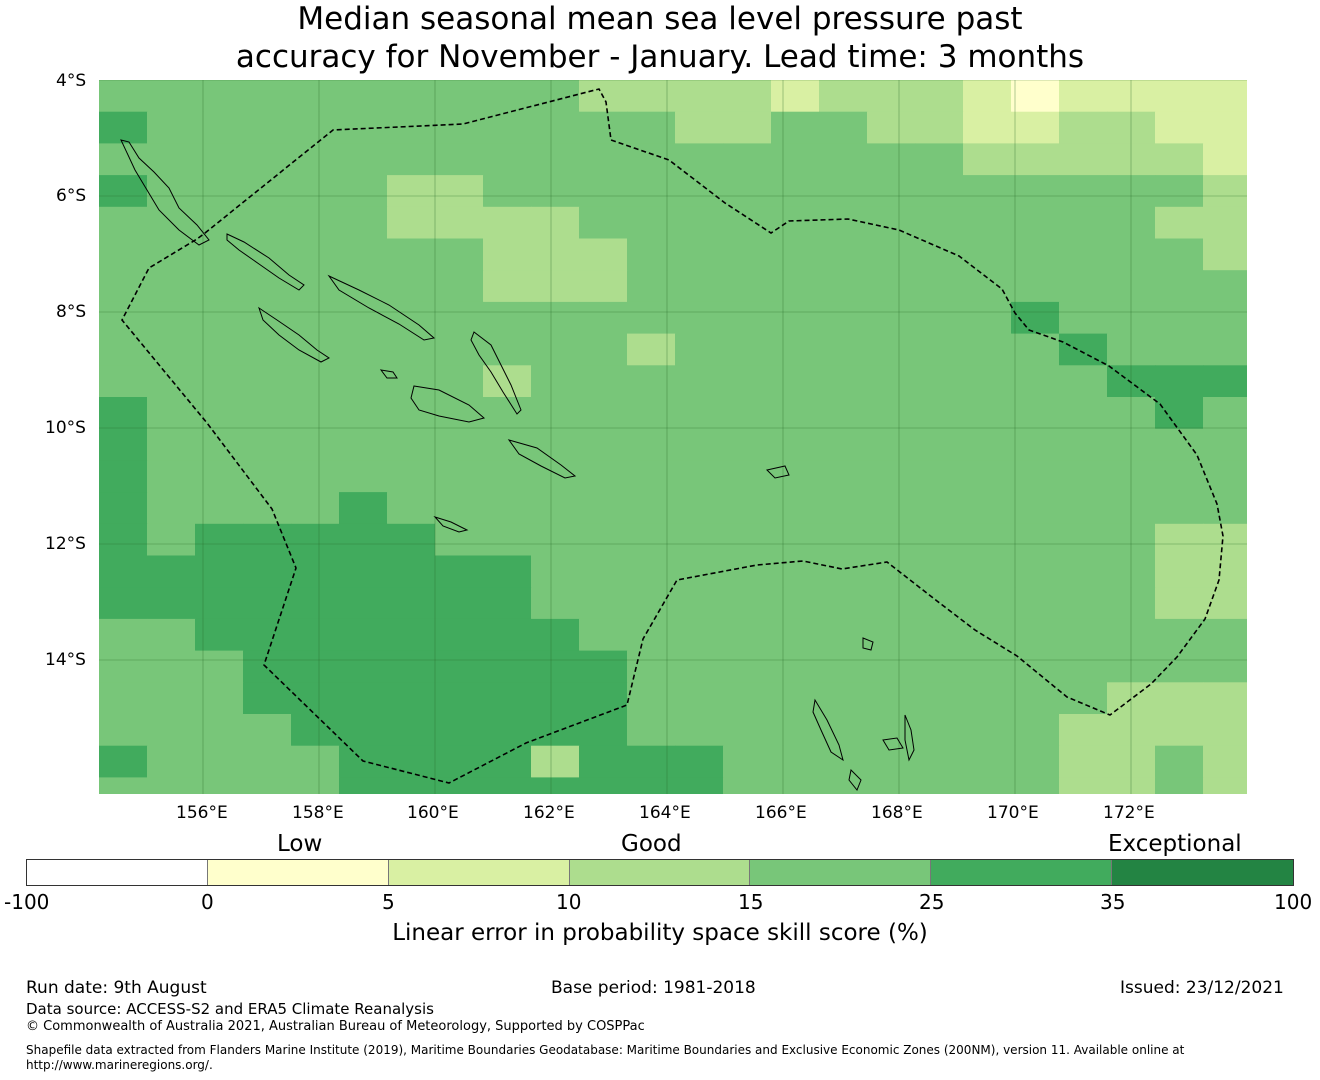 The image size is (1320, 1080). Describe the element at coordinates (1293, 902) in the screenshot. I see `colorbar-tick: 100` at that location.